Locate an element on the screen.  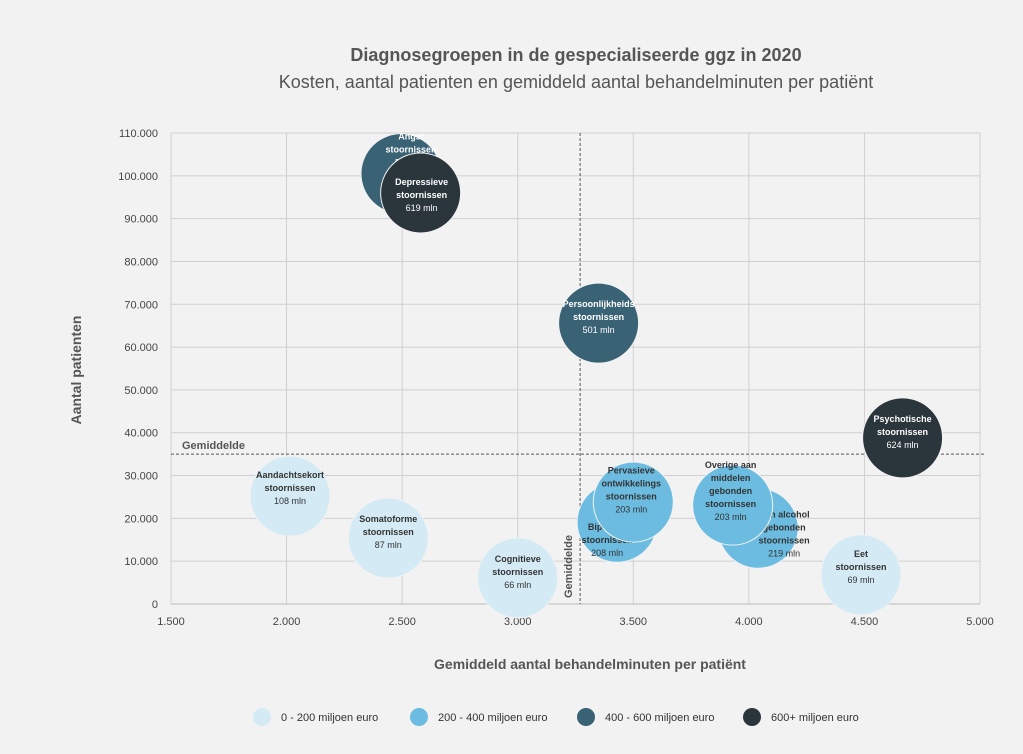
bubble-label: Aan alcohol is located at coordinates (784, 515).